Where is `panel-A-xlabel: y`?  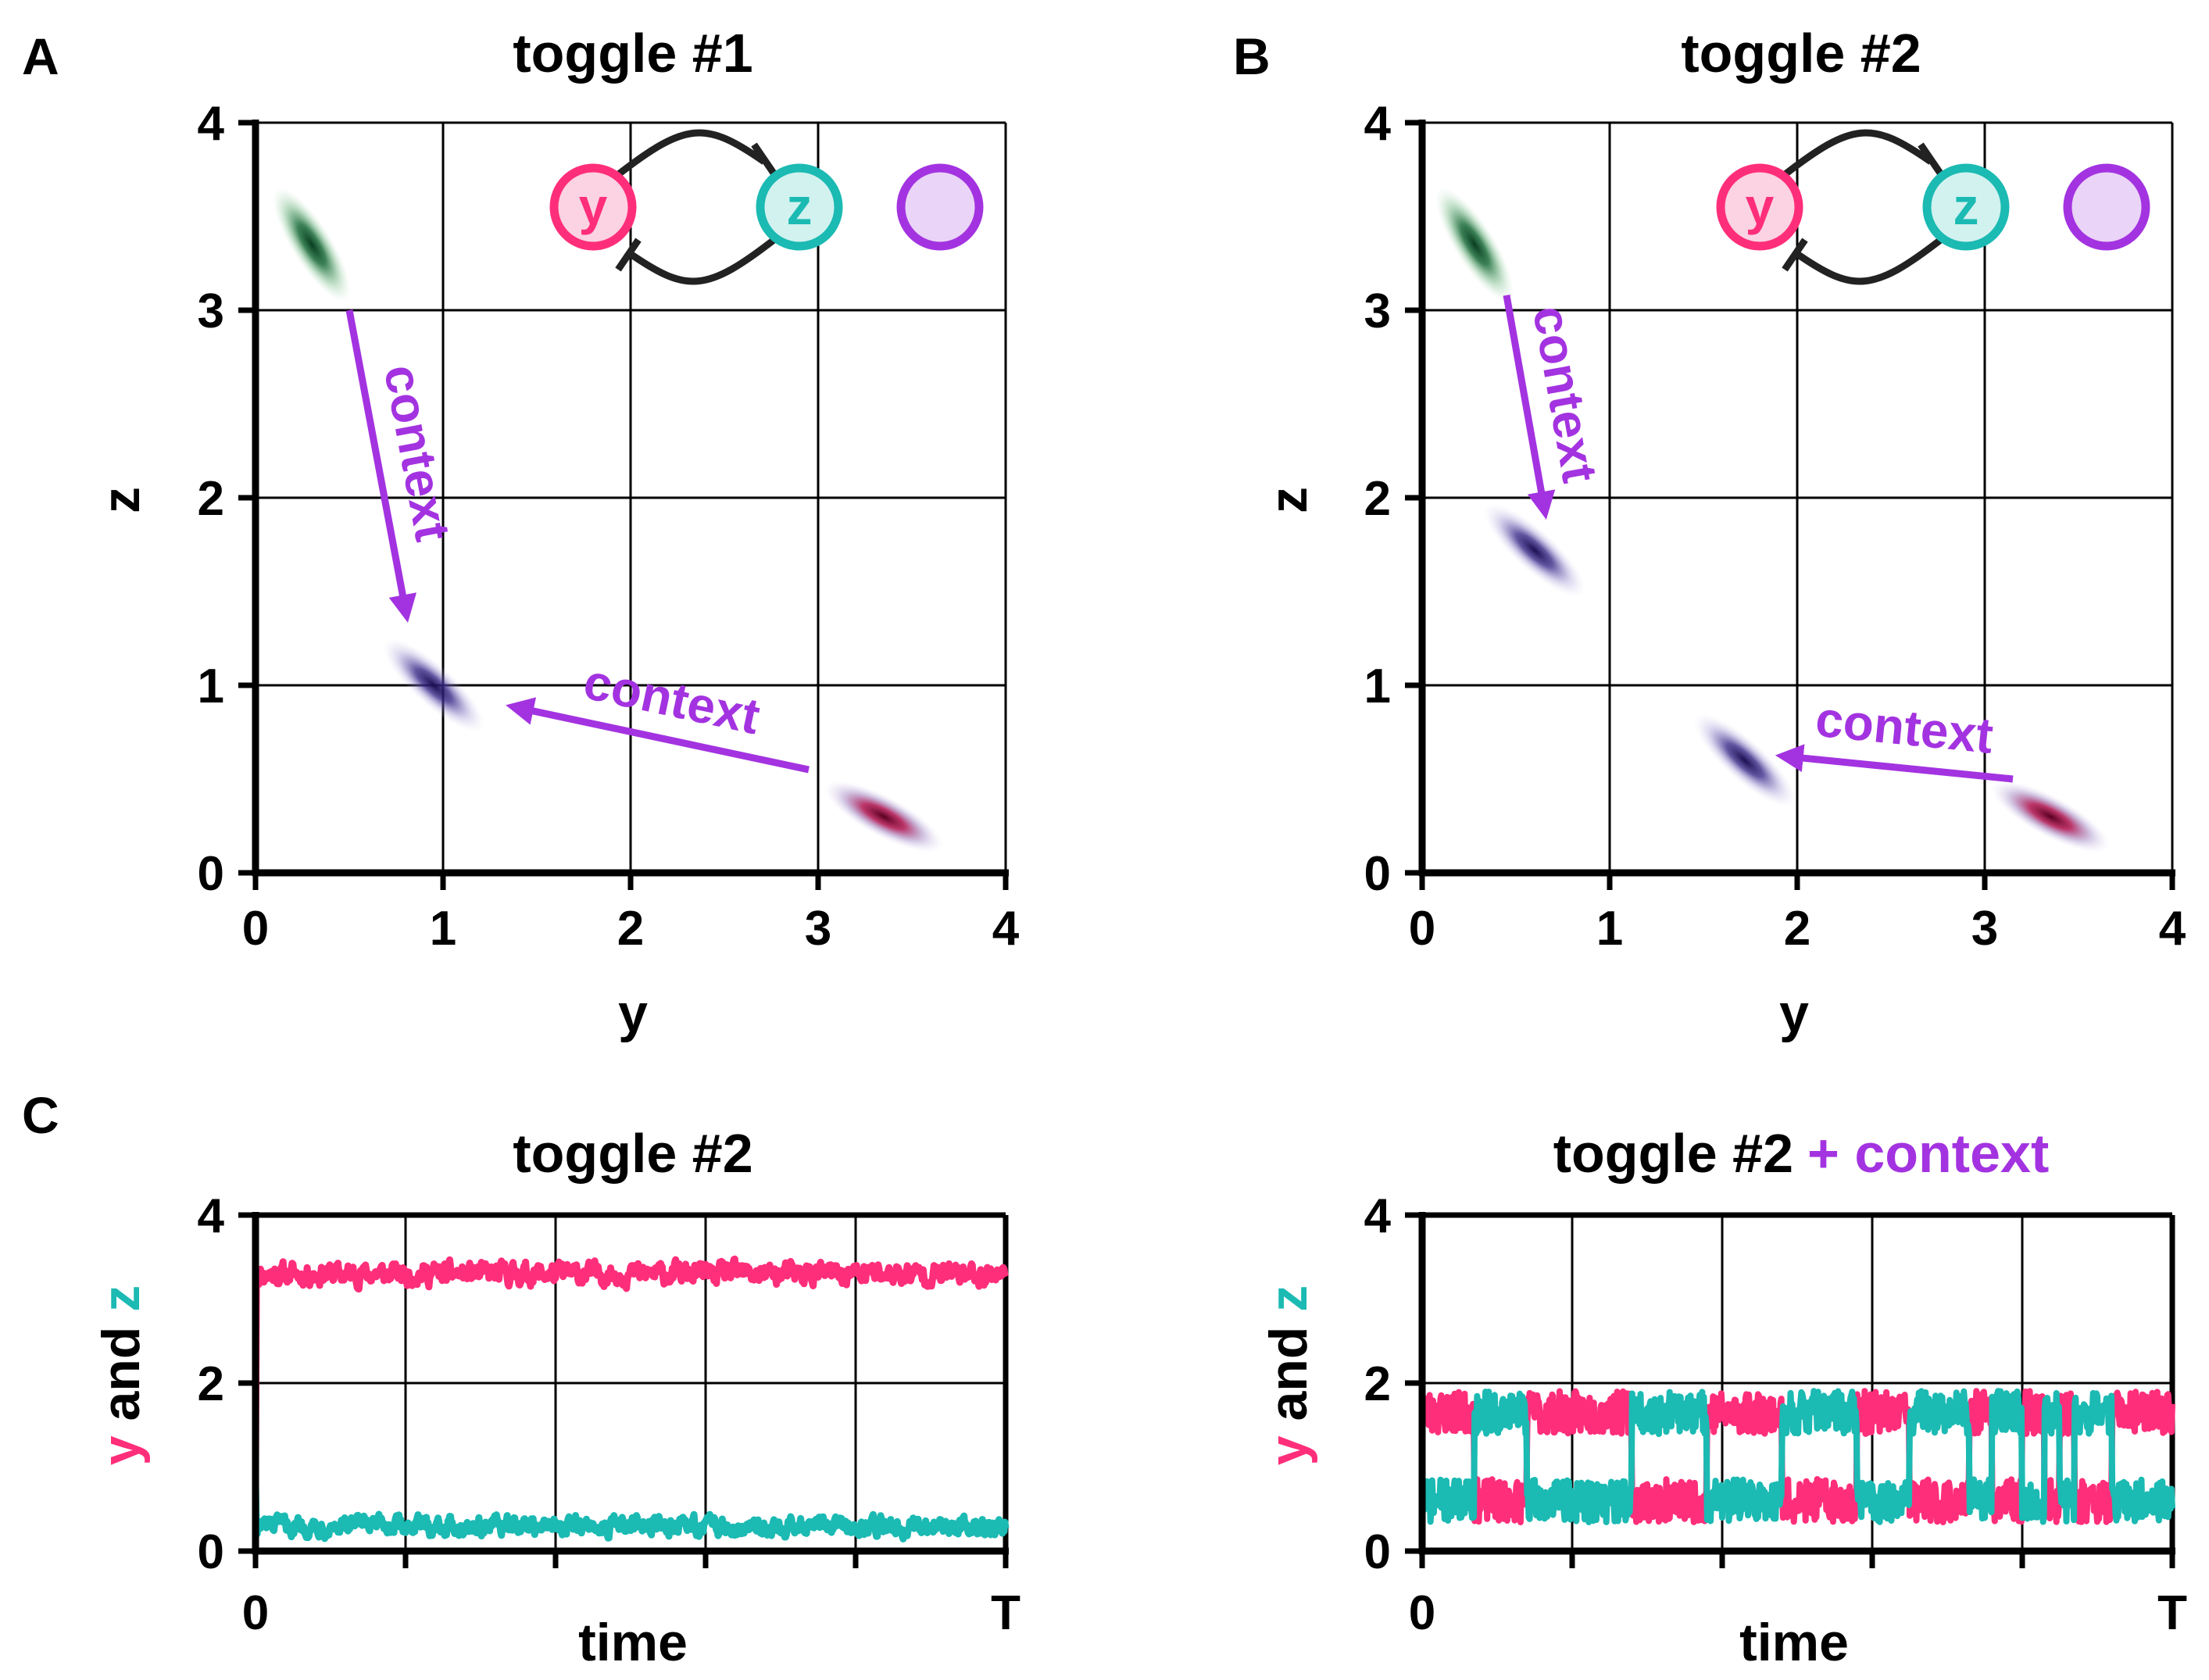 panel-A-xlabel: y is located at coordinates (633, 1013).